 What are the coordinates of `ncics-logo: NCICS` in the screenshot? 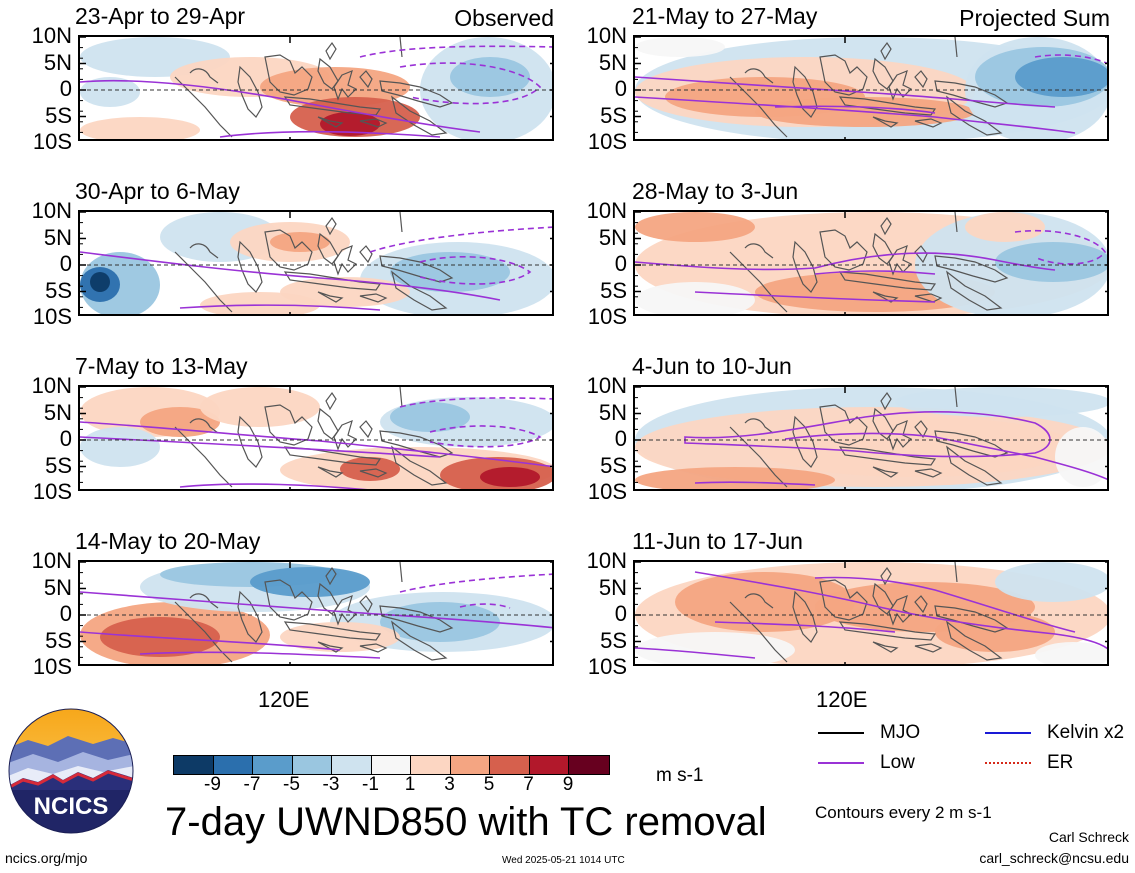 It's located at (71, 771).